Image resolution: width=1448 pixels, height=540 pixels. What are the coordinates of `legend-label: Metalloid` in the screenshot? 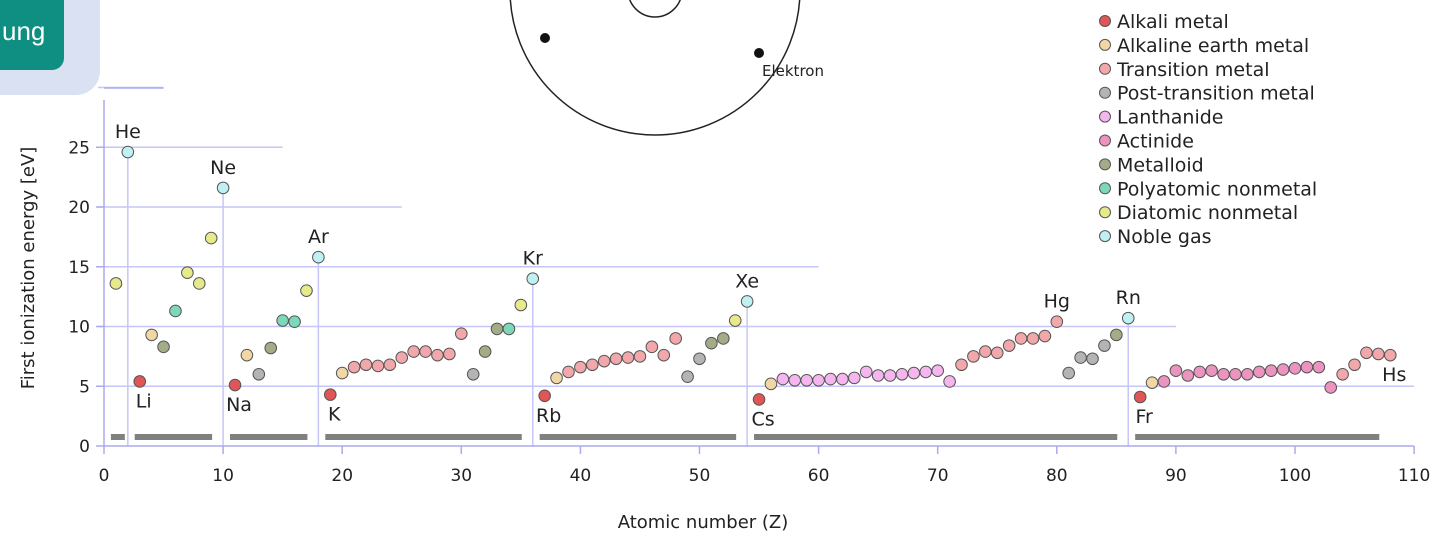 It's located at (1160, 165).